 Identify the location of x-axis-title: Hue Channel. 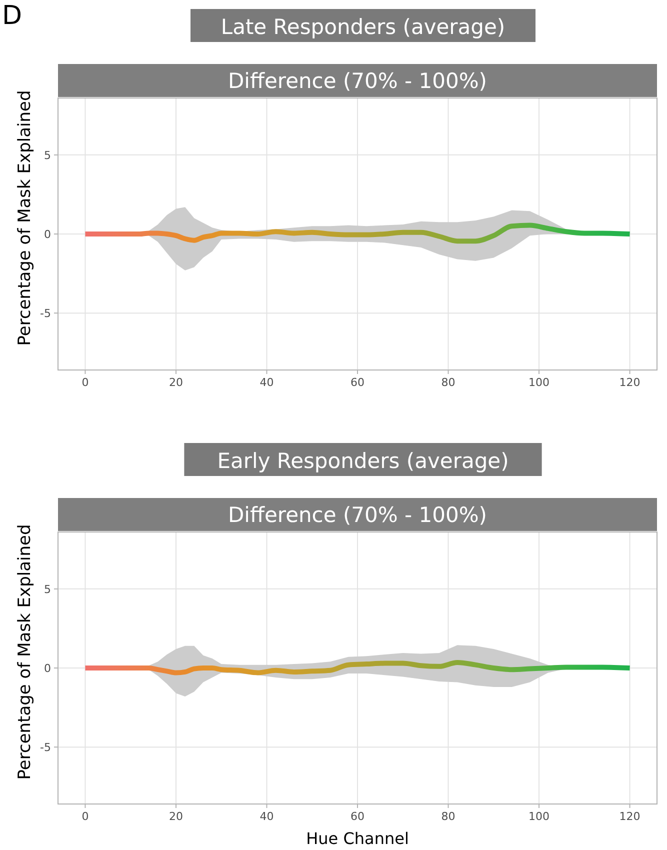
(357, 838).